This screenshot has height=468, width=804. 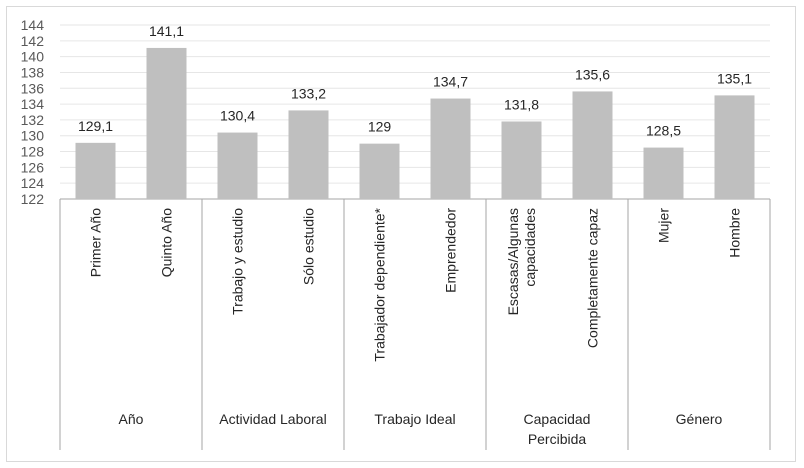 What do you see at coordinates (521, 104) in the screenshot?
I see `data-label: 131,8` at bounding box center [521, 104].